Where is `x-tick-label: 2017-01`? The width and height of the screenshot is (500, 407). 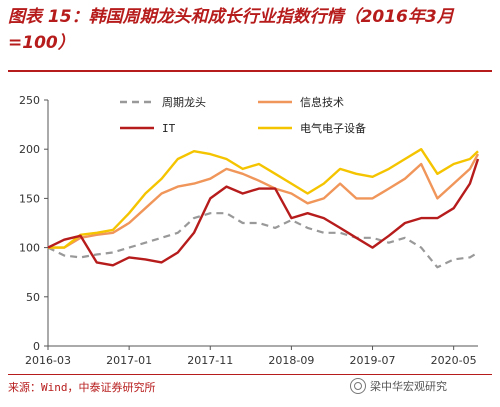
x-tick-label: 2017-01 is located at coordinates (129, 360).